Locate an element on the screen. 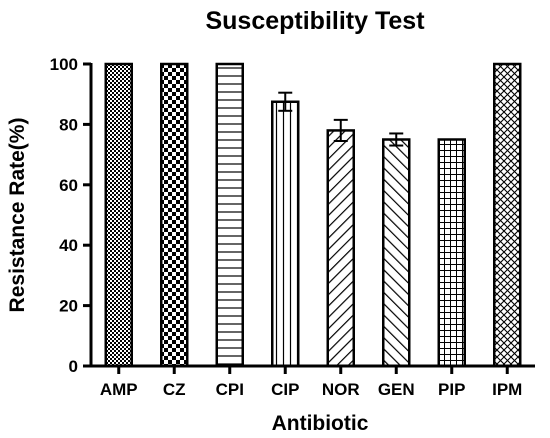 Image resolution: width=550 pixels, height=438 pixels. x-tick-label-cz: CZ is located at coordinates (174, 389).